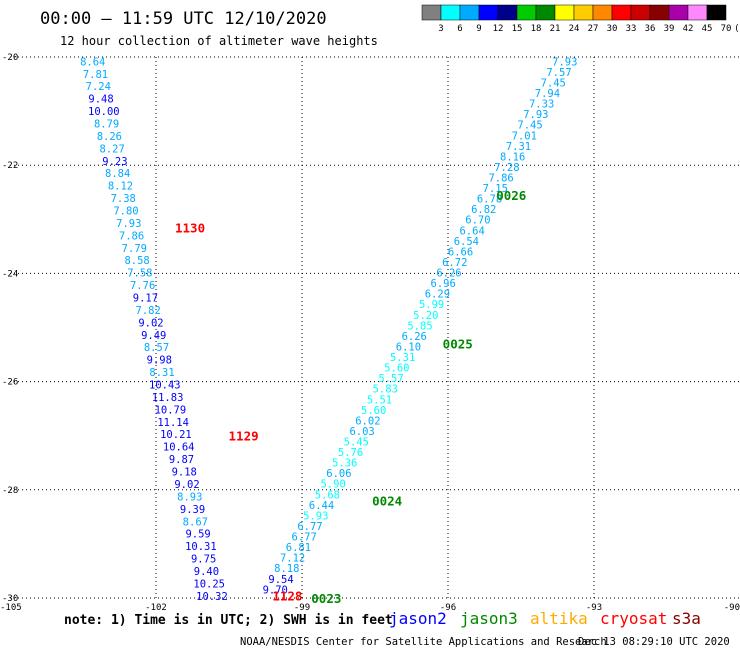 The height and width of the screenshot is (650, 740). I want to click on wave-height-point: 7.82, so click(148, 311).